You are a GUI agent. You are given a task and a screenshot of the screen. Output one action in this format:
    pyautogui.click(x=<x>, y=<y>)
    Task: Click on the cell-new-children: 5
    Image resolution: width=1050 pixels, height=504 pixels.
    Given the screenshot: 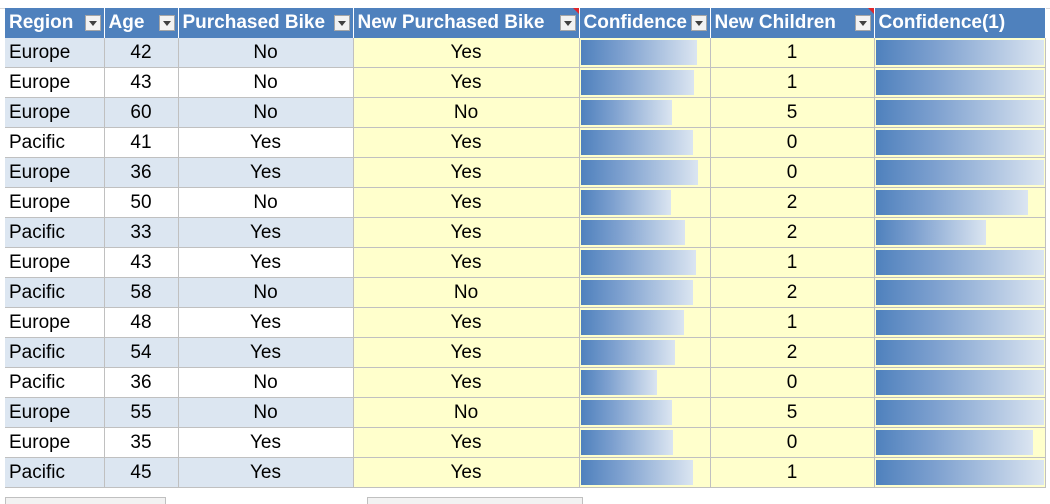 What is the action you would take?
    pyautogui.click(x=792, y=112)
    